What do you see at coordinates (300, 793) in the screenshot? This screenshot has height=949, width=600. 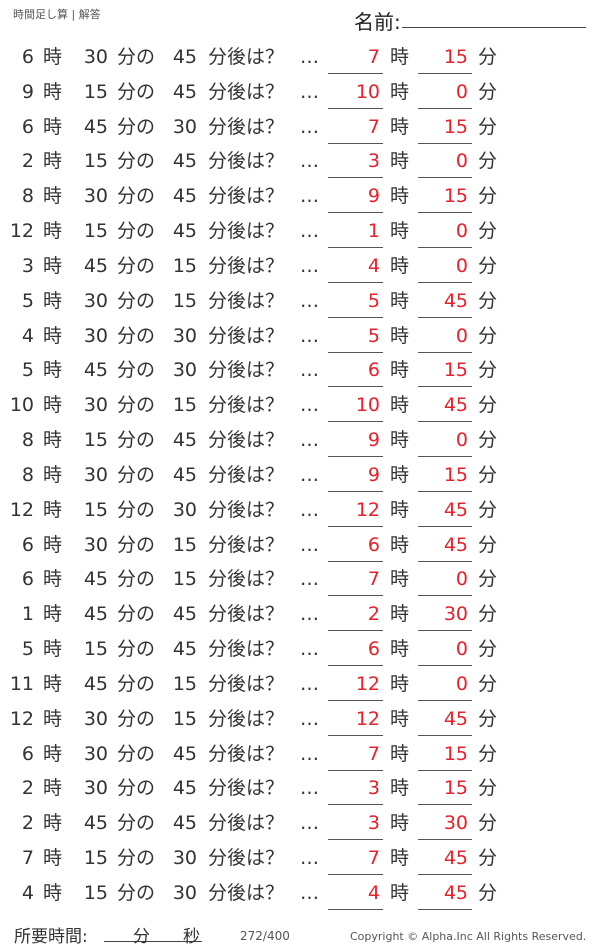 I see `problem-row: 2 時 30 分の 45 分後は？… 3 時 15 分` at bounding box center [300, 793].